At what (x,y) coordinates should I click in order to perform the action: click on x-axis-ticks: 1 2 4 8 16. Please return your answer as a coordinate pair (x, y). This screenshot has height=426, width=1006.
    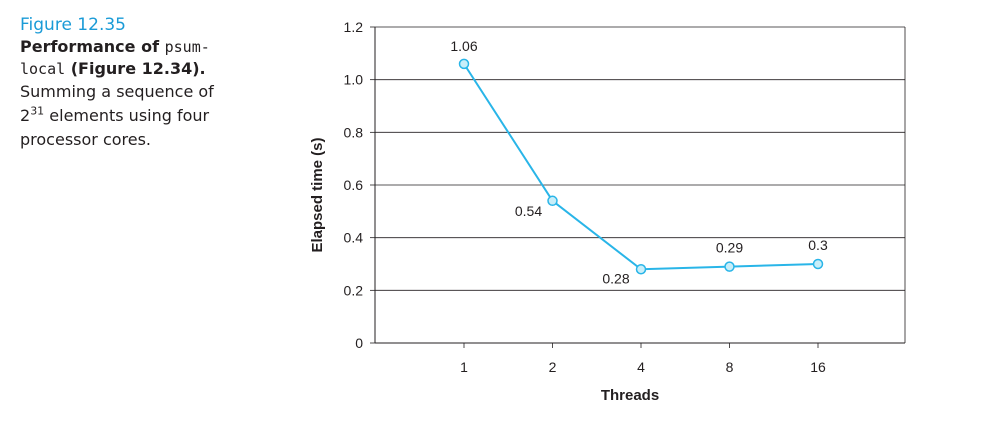
    Looking at the image, I should click on (643, 359).